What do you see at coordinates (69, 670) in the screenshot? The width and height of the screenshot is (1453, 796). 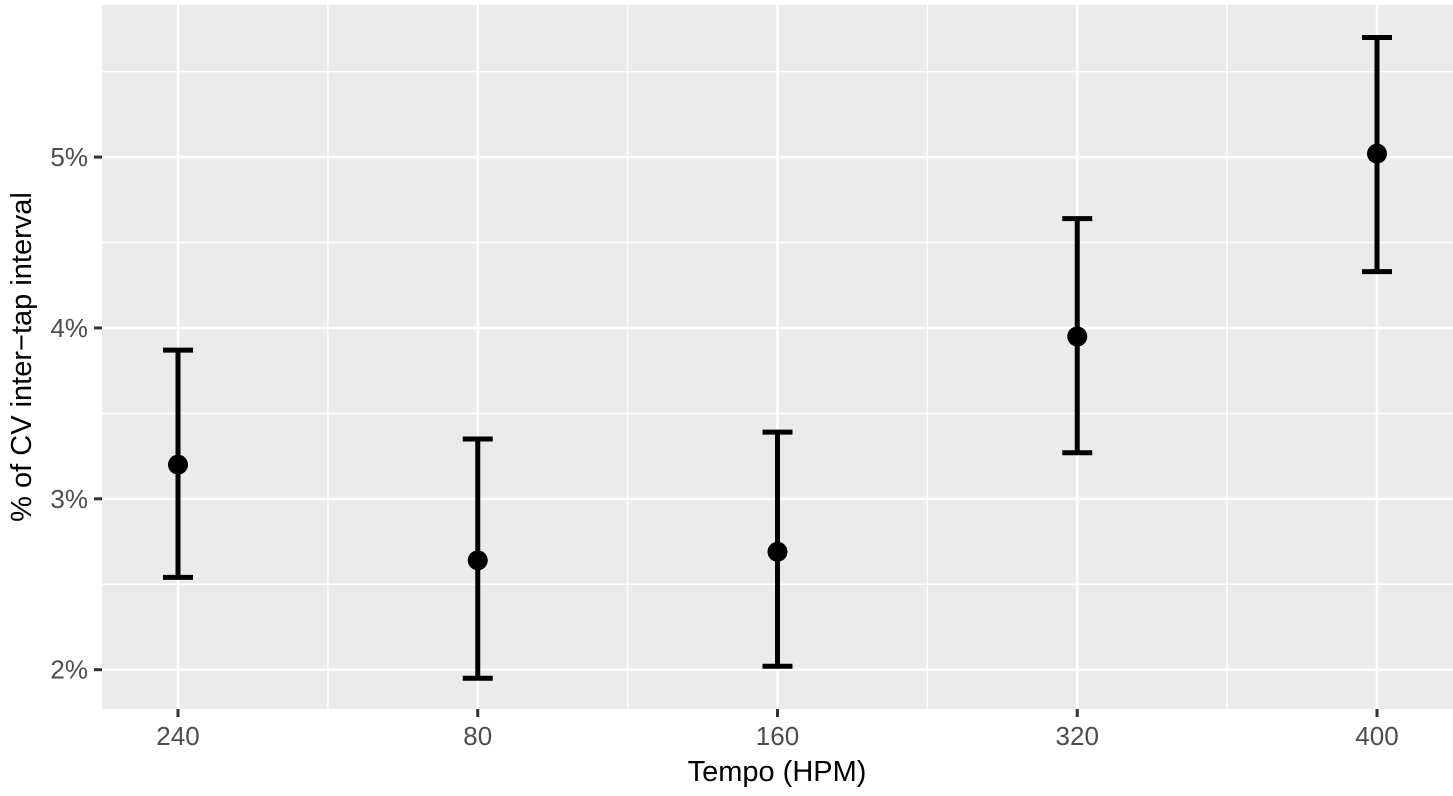 I see `y-tick-label: 2%` at bounding box center [69, 670].